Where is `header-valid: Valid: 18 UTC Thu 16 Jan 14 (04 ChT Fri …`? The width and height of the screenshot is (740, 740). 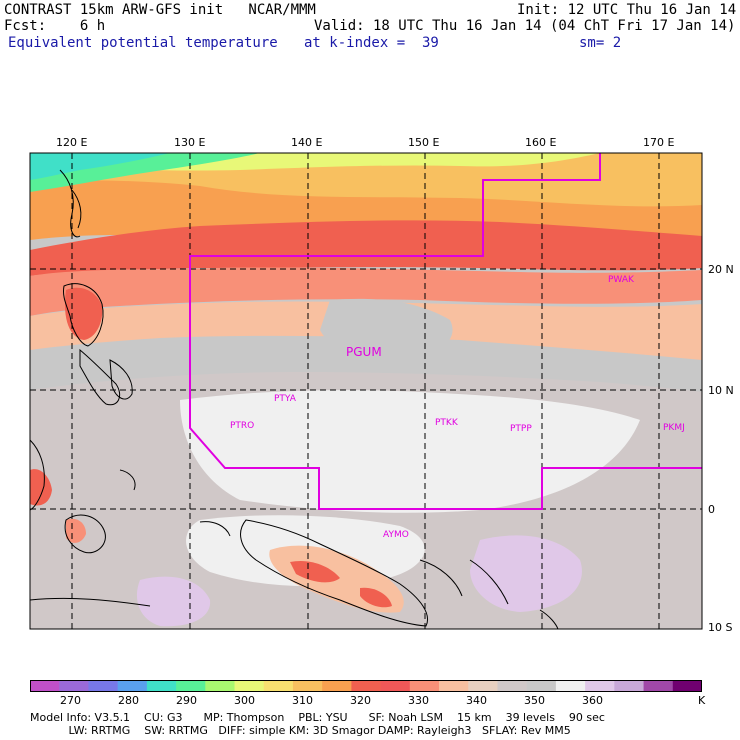 header-valid: Valid: 18 UTC Thu 16 Jan 14 (04 ChT Fri … is located at coordinates (525, 26).